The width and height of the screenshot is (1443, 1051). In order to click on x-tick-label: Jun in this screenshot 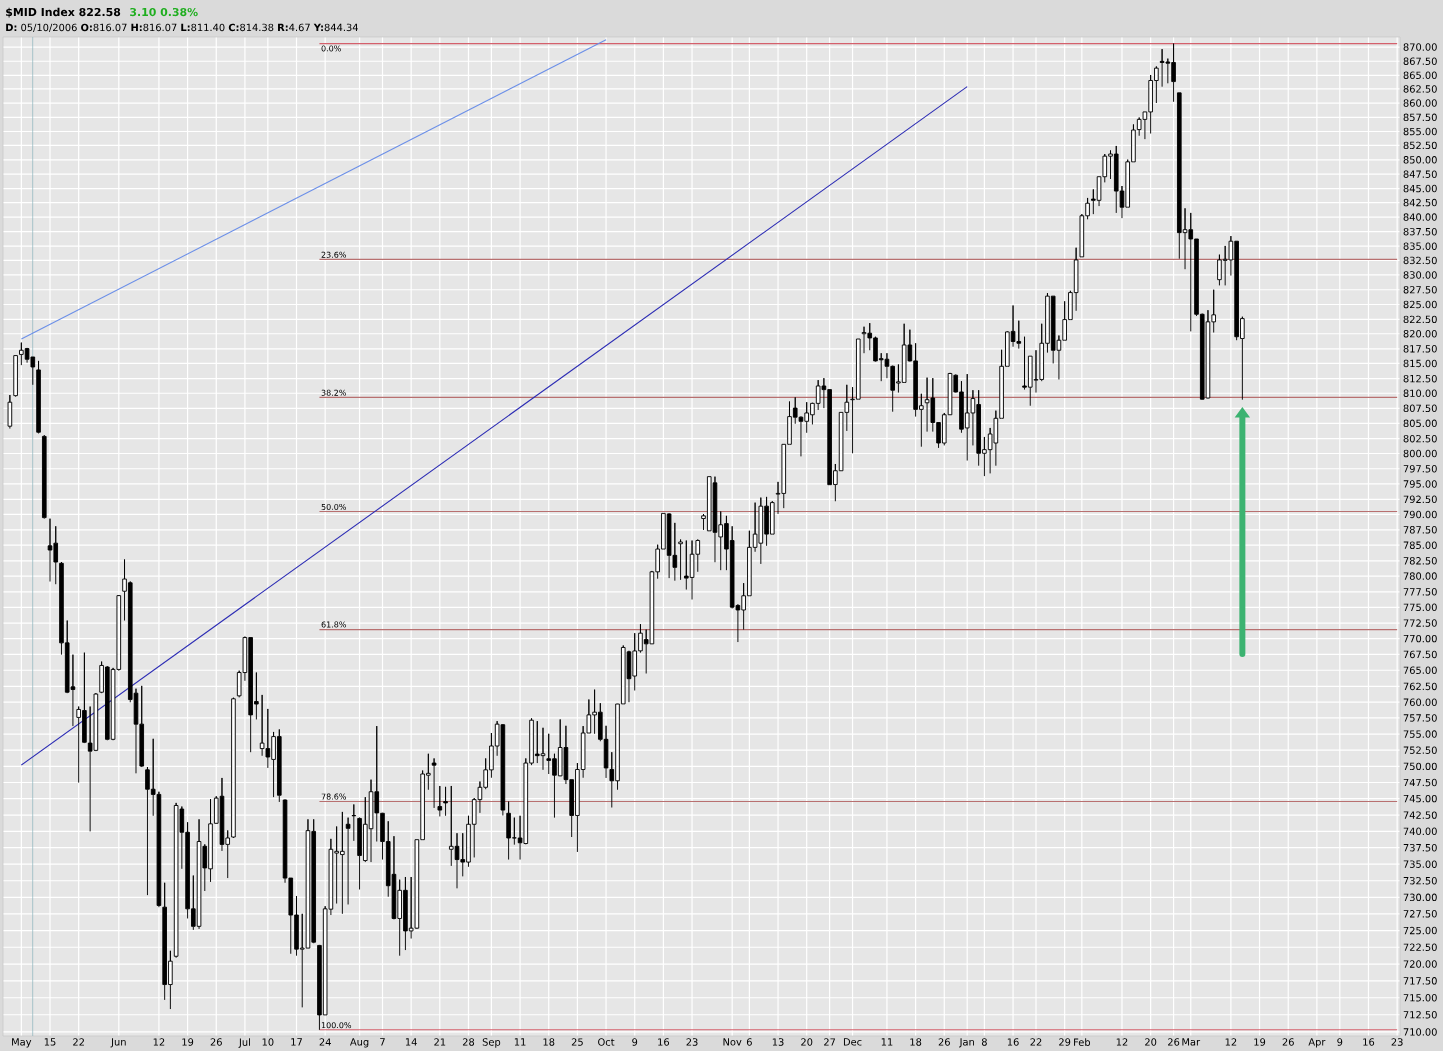, I will do `click(118, 1043)`.